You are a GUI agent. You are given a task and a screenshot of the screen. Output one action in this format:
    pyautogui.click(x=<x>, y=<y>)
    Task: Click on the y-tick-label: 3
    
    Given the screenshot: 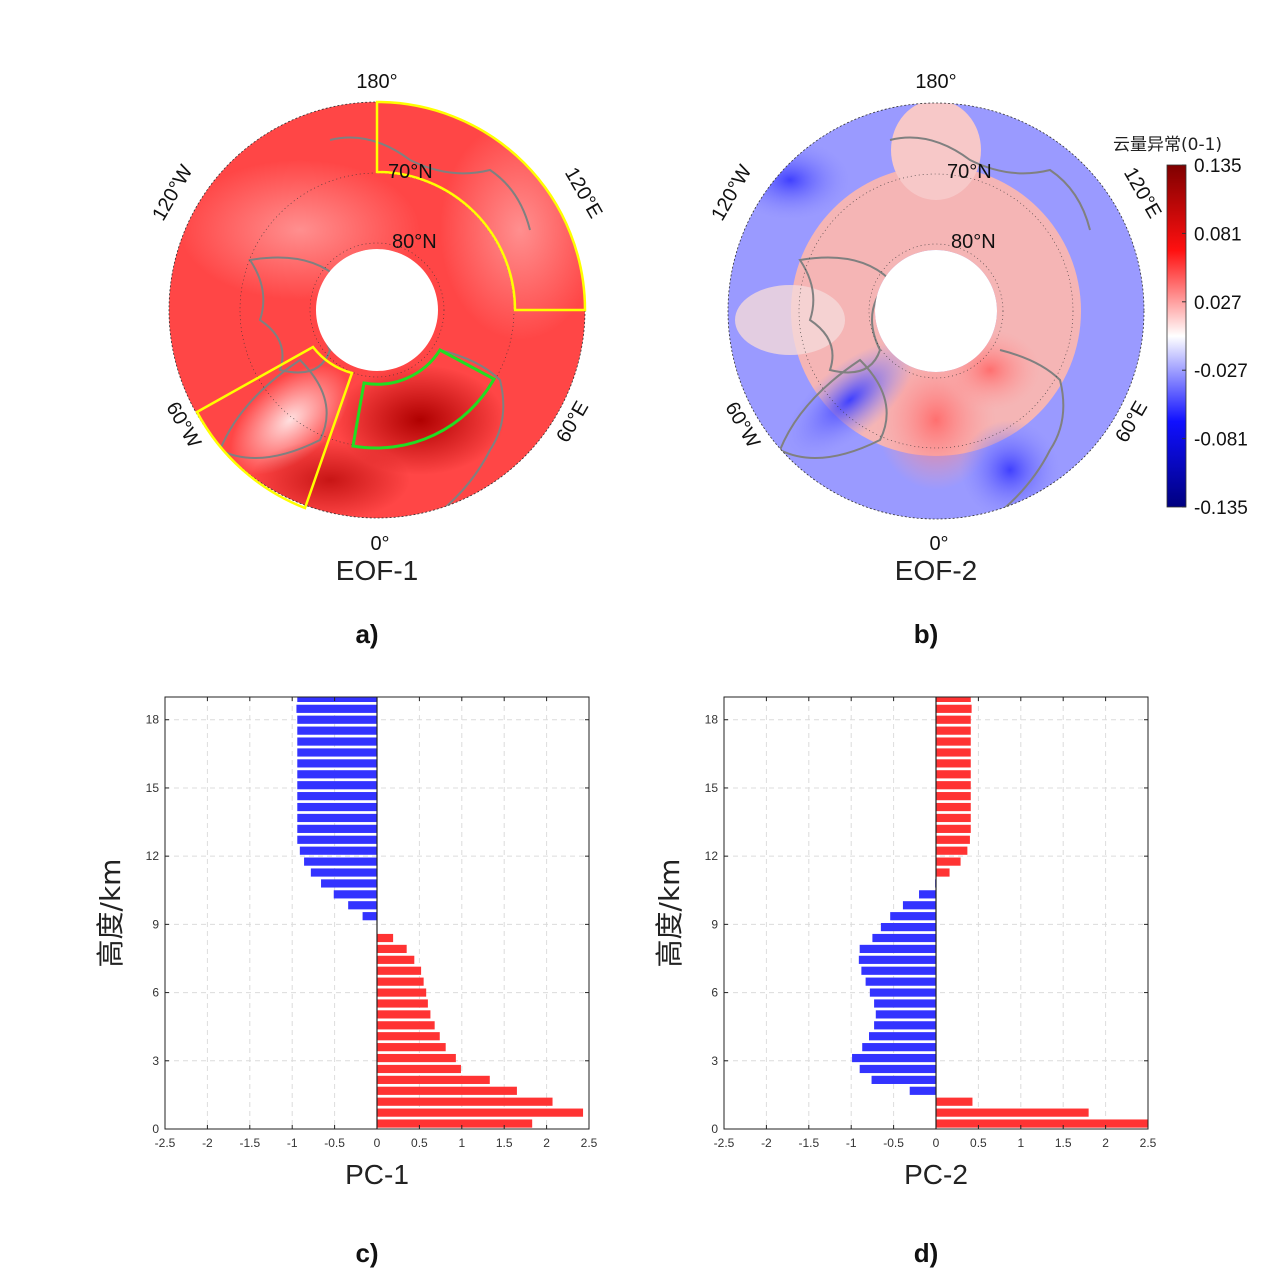 What is the action you would take?
    pyautogui.click(x=155, y=1061)
    